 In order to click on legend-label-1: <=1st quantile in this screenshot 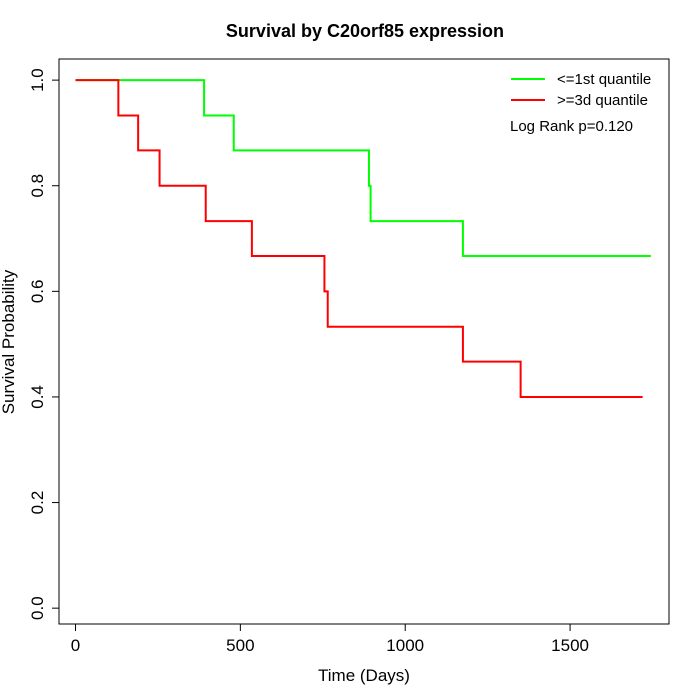, I will do `click(604, 79)`.